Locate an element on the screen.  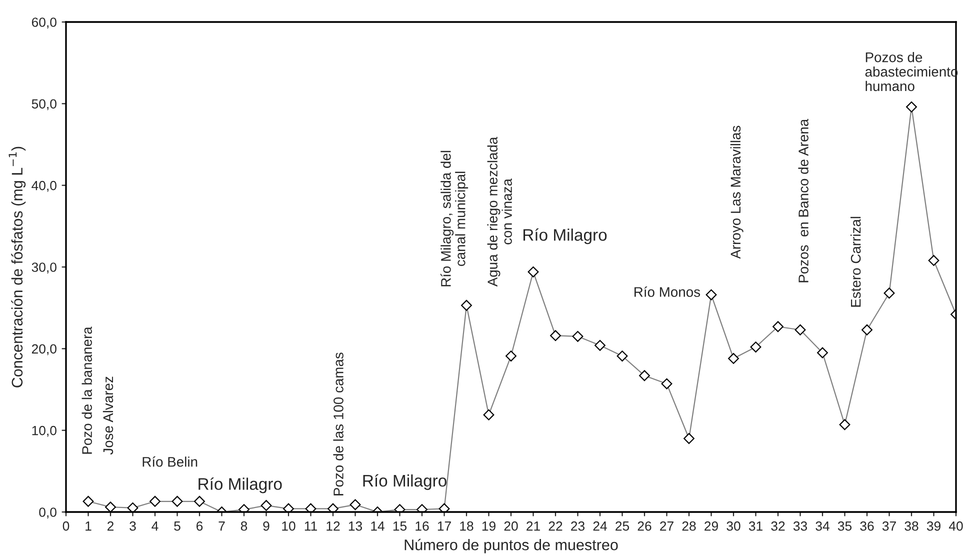
x-tick-label: 35 is located at coordinates (845, 526).